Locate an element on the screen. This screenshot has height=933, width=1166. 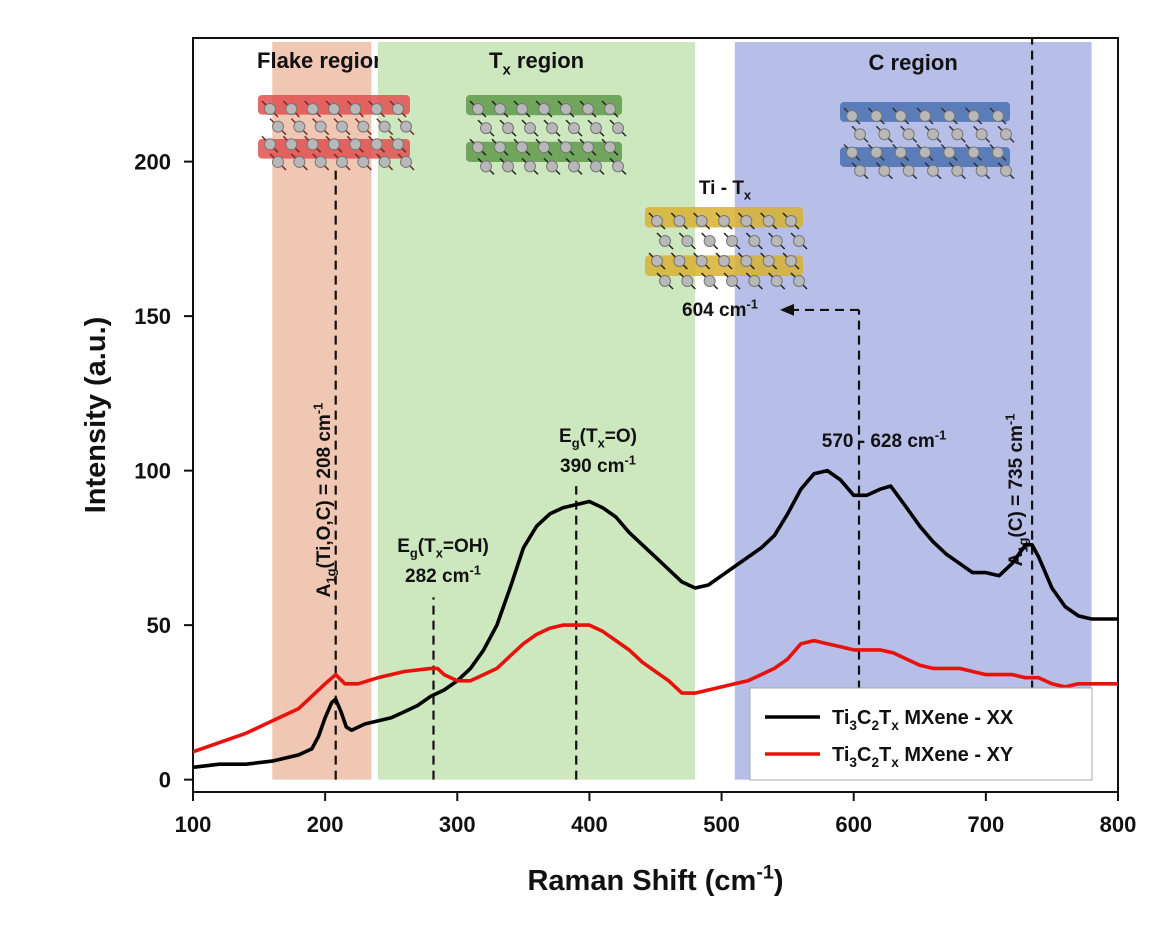
y-tick-label: 150 is located at coordinates (152, 316).